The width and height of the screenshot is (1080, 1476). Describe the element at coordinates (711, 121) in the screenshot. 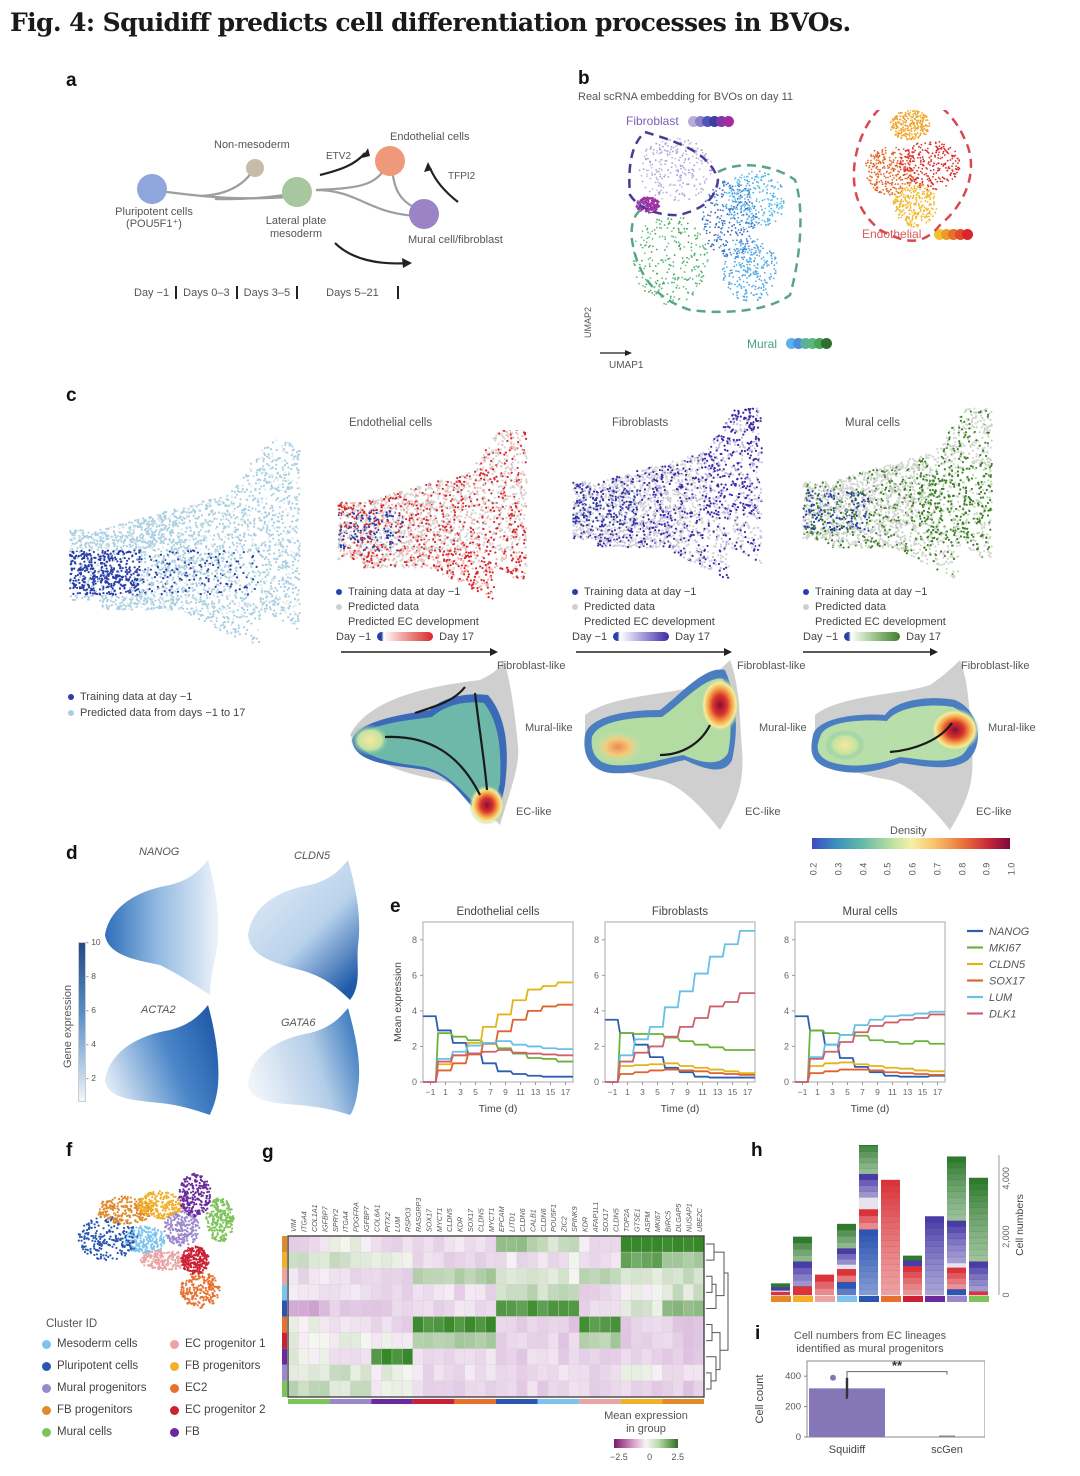

I see `fibroblast-color-legend` at that location.